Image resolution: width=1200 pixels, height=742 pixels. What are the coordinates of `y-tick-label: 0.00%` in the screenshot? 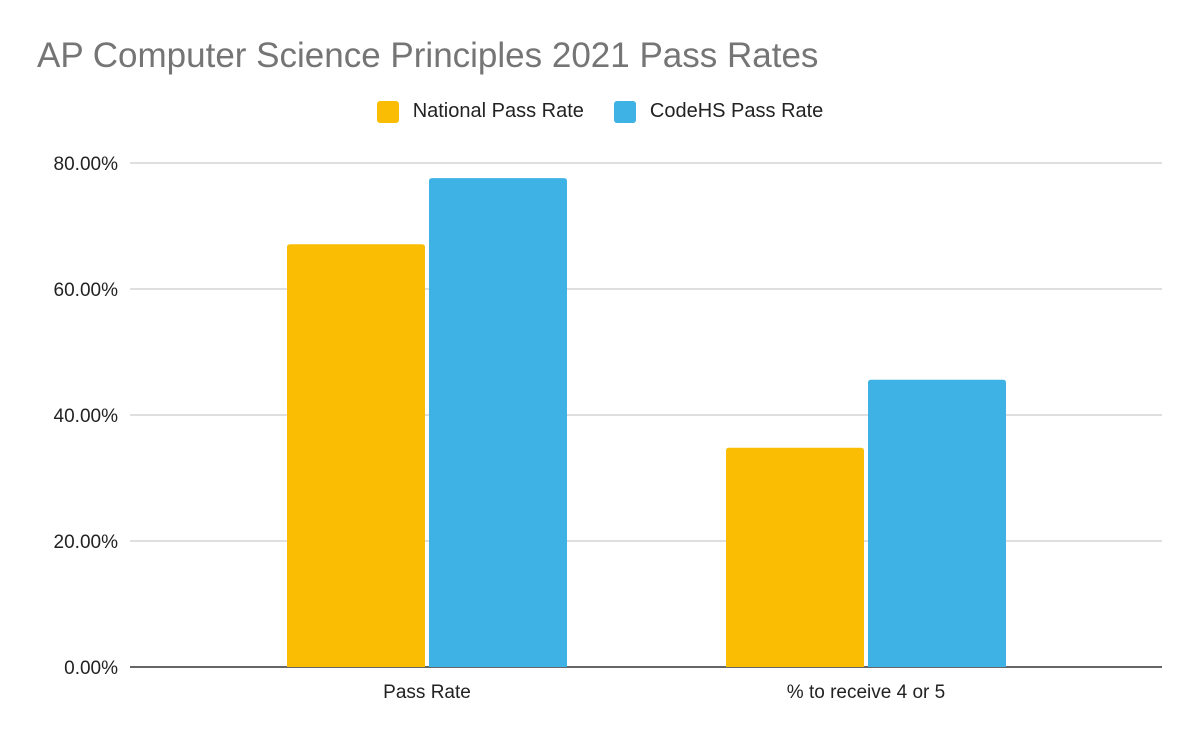 It's located at (91, 668).